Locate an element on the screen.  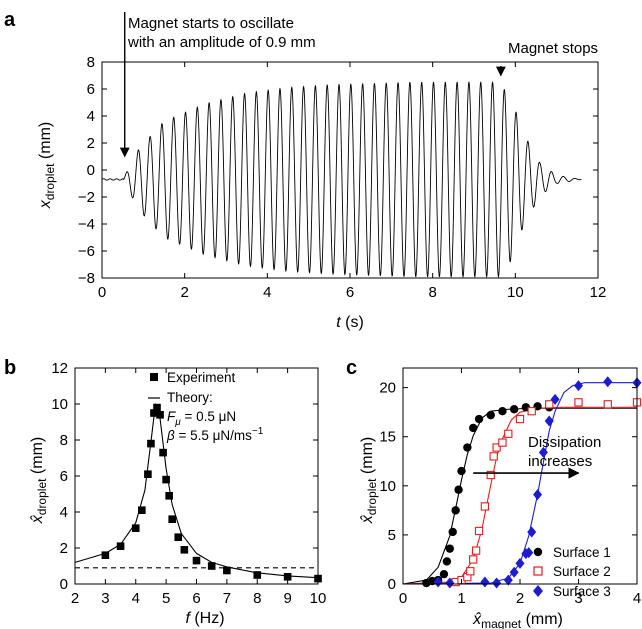
panel-c-y-tick-label: 10 is located at coordinates (387, 486).